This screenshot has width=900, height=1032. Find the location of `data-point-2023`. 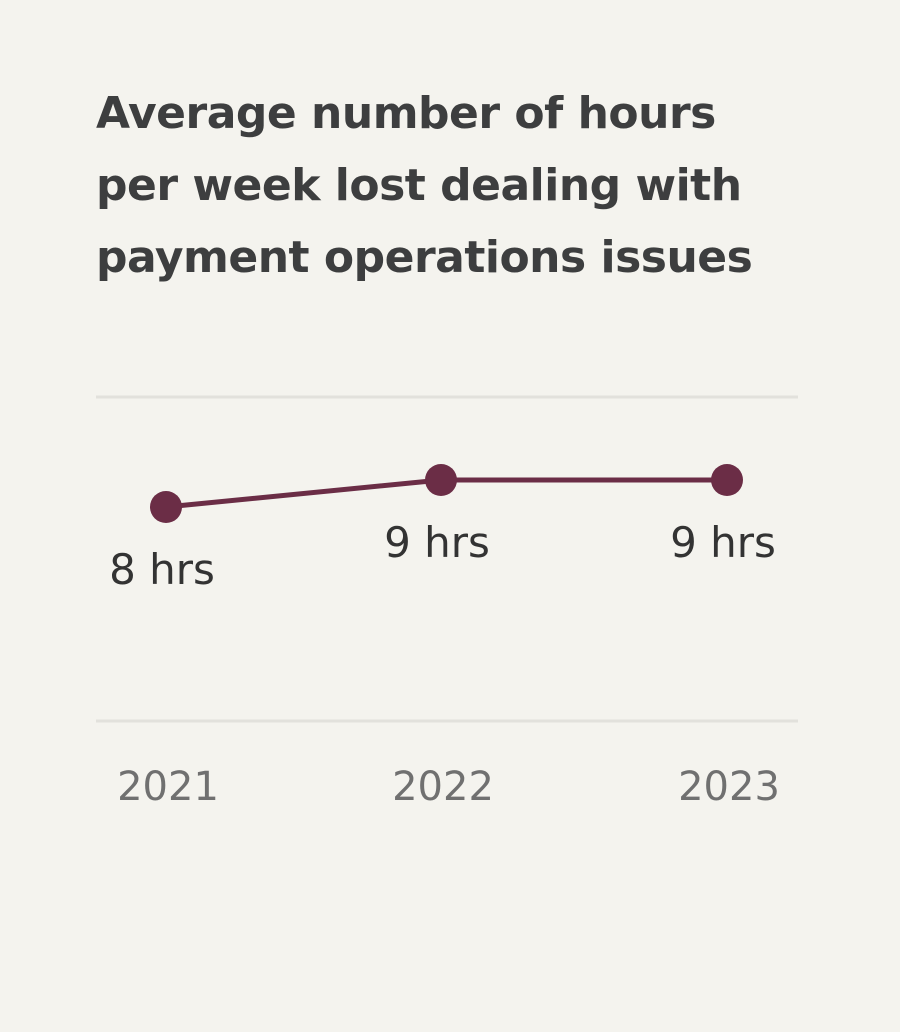

data-point-2023 is located at coordinates (727, 480).